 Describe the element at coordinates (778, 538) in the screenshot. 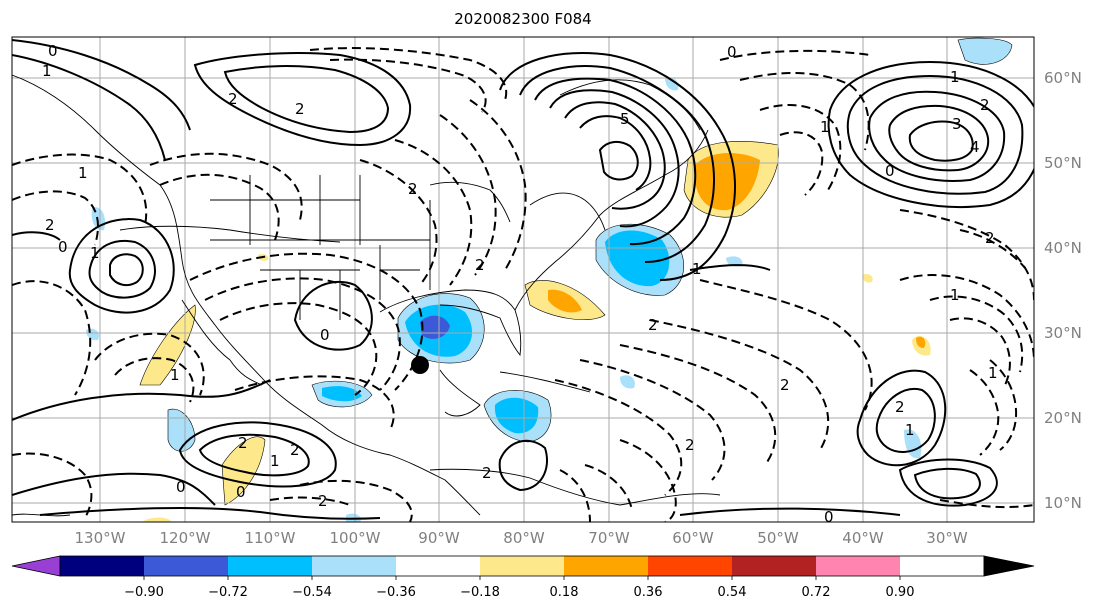

I see `lon-label-50w: 50°W` at that location.